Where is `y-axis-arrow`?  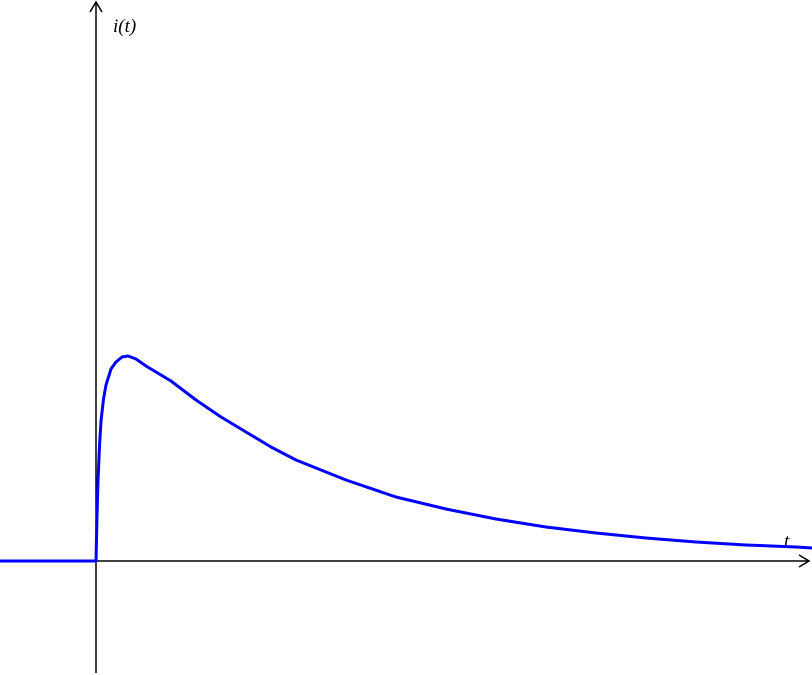 y-axis-arrow is located at coordinates (96, 6).